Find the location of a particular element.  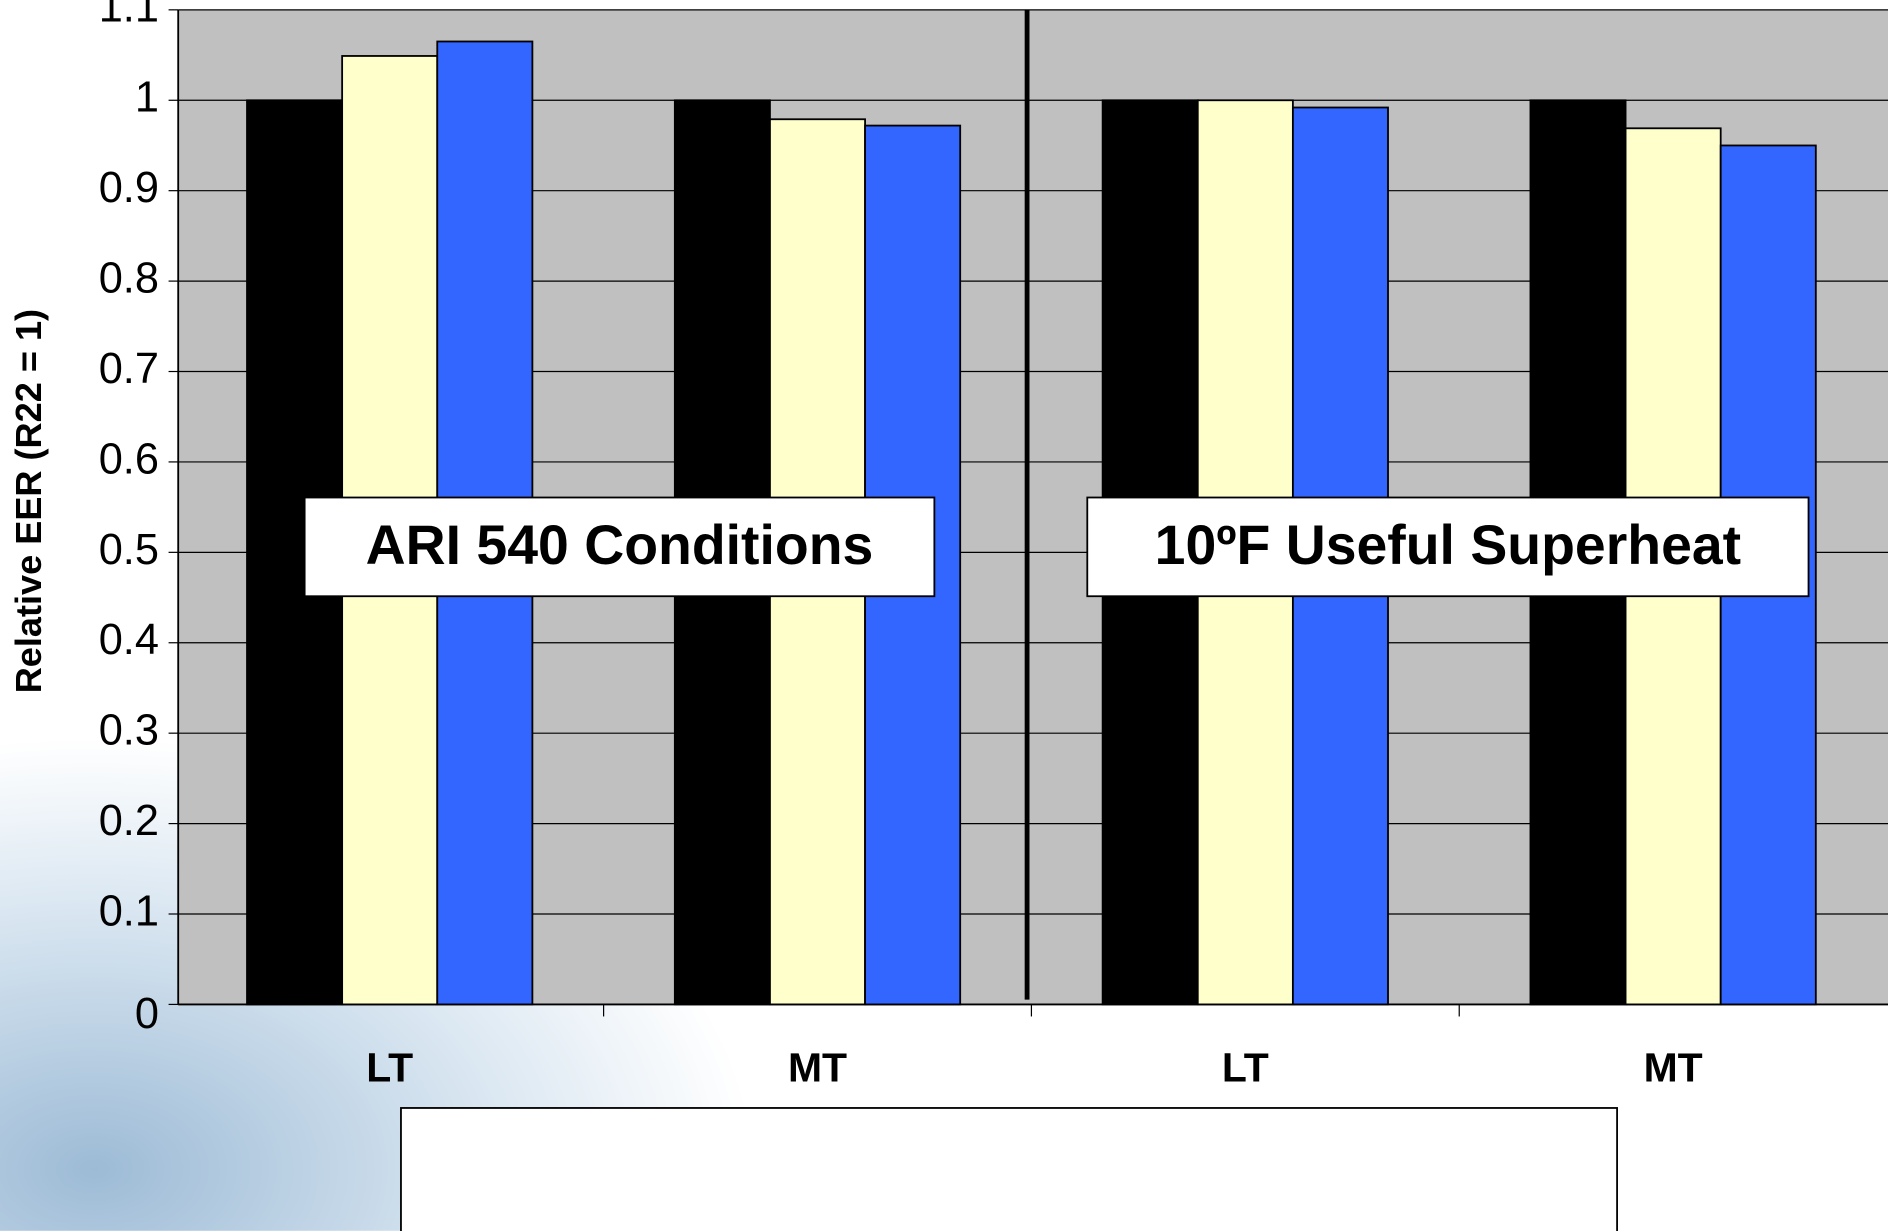

y-tick-label: 0.9 is located at coordinates (129, 188).